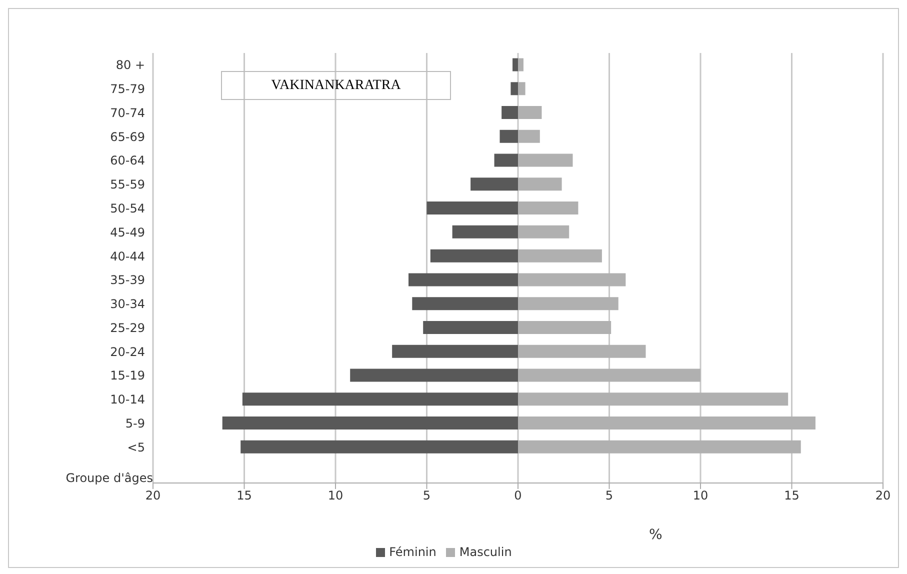 The image size is (907, 574). What do you see at coordinates (412, 552) in the screenshot?
I see `legend-label: Féminin` at bounding box center [412, 552].